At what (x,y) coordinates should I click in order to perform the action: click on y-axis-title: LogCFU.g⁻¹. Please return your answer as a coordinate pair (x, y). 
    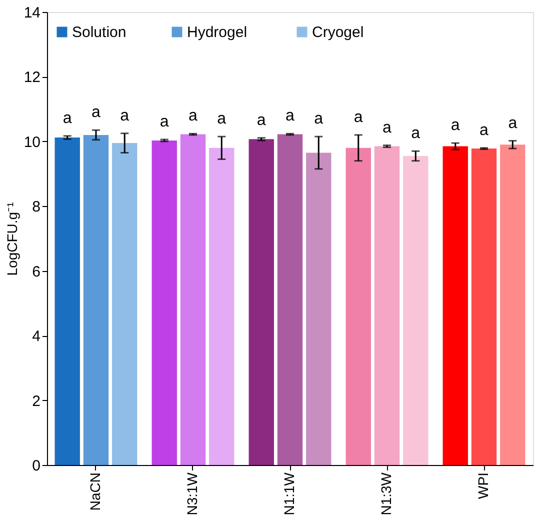
    Looking at the image, I should click on (12, 239).